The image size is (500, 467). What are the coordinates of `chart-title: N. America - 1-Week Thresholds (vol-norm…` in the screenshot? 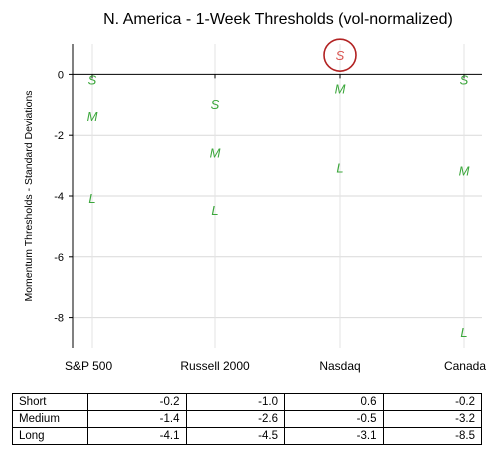 It's located at (278, 19).